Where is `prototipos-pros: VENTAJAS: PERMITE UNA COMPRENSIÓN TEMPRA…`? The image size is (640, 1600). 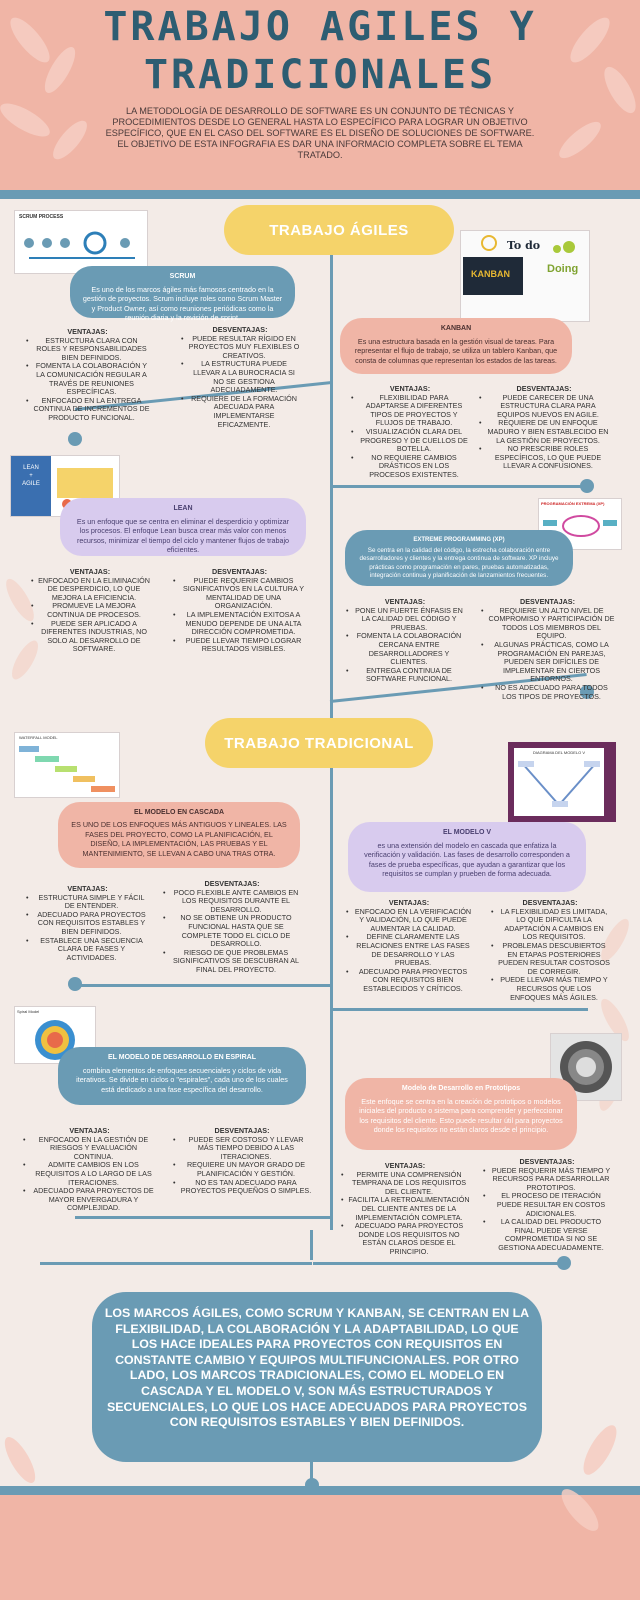 prototipos-pros: VENTAJAS: PERMITE UNA COMPRENSIÓN TEMPRA… is located at coordinates (405, 1209).